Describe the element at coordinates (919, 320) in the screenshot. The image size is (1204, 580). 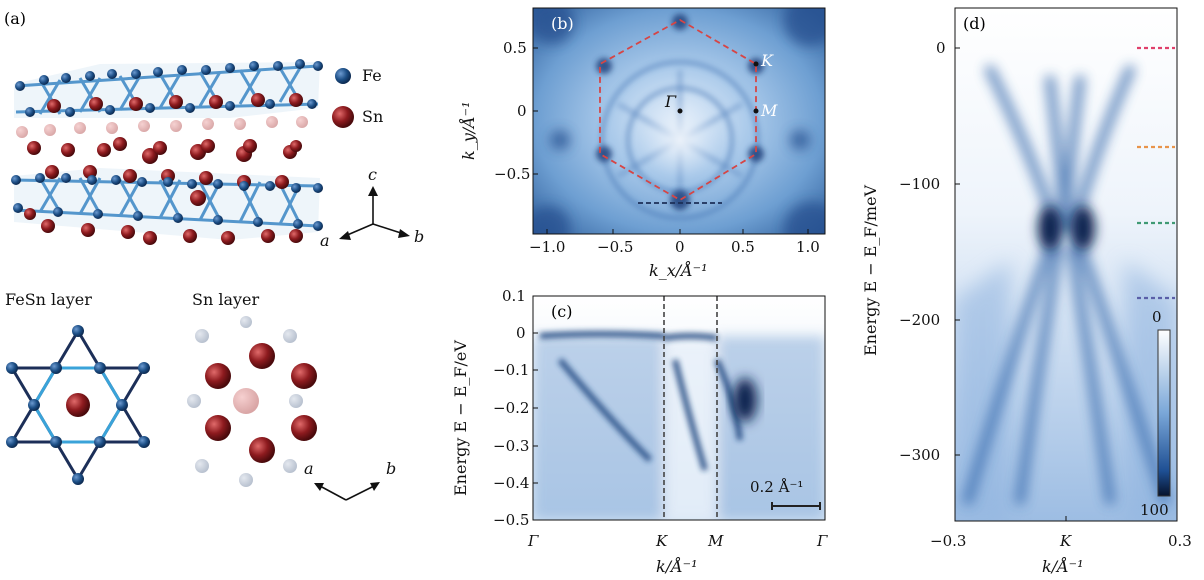
I see `d-ytick-2: −200` at that location.